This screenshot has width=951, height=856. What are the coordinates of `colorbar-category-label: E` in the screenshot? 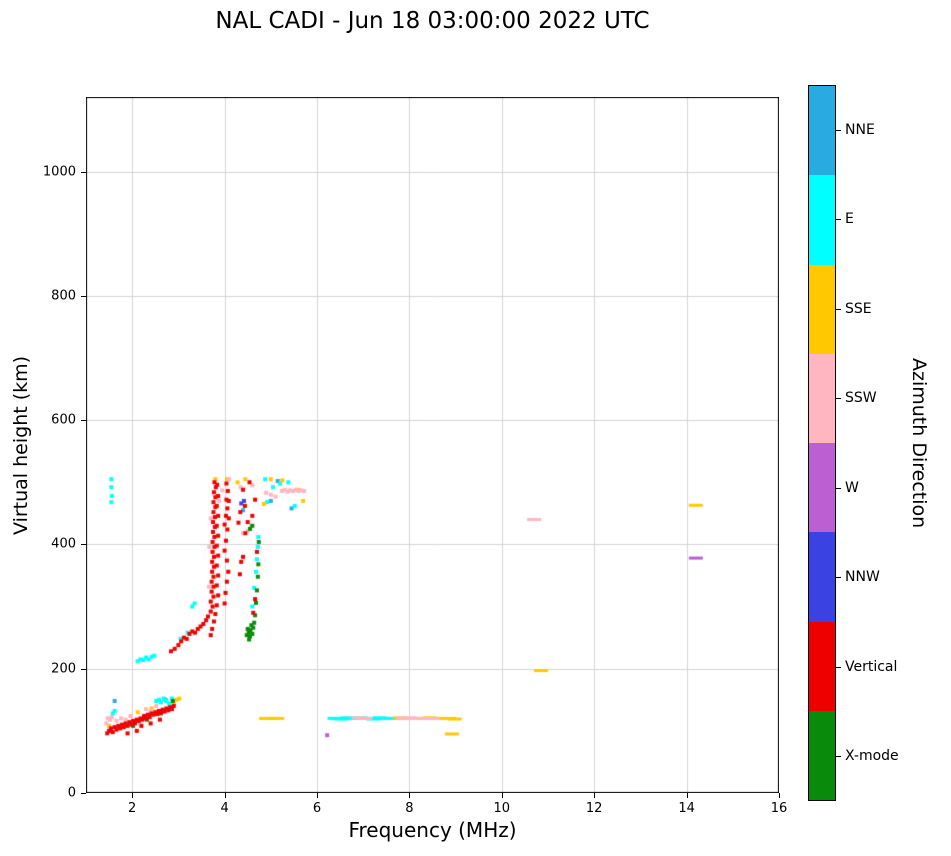 It's located at (849, 219).